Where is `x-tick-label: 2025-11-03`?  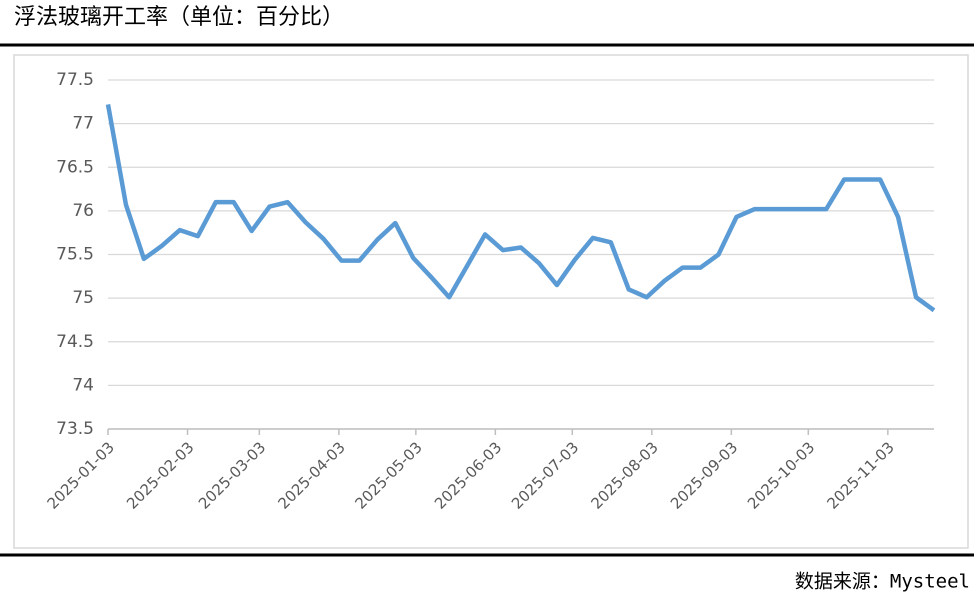 x-tick-label: 2025-11-03 is located at coordinates (860, 475).